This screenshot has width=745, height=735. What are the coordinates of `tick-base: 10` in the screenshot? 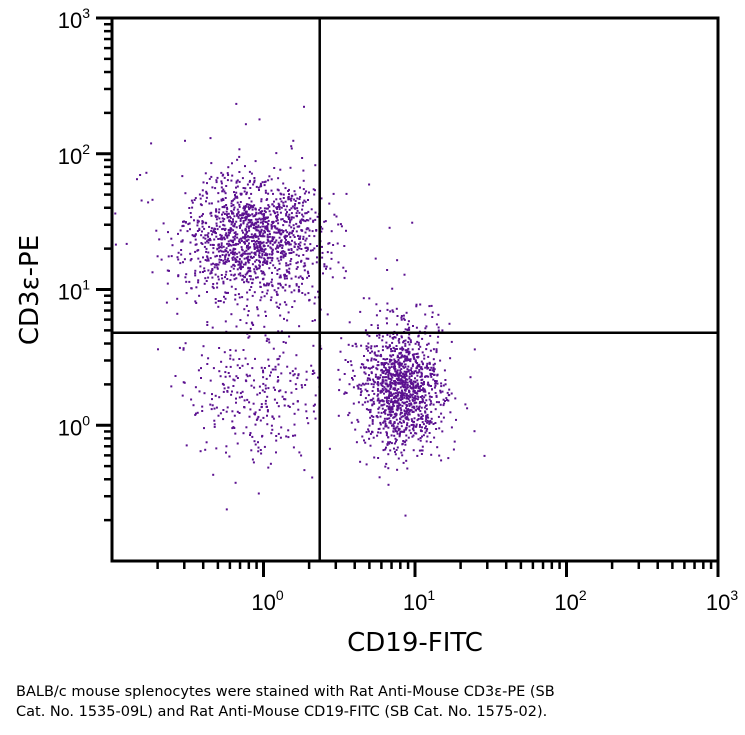 It's located at (70, 427).